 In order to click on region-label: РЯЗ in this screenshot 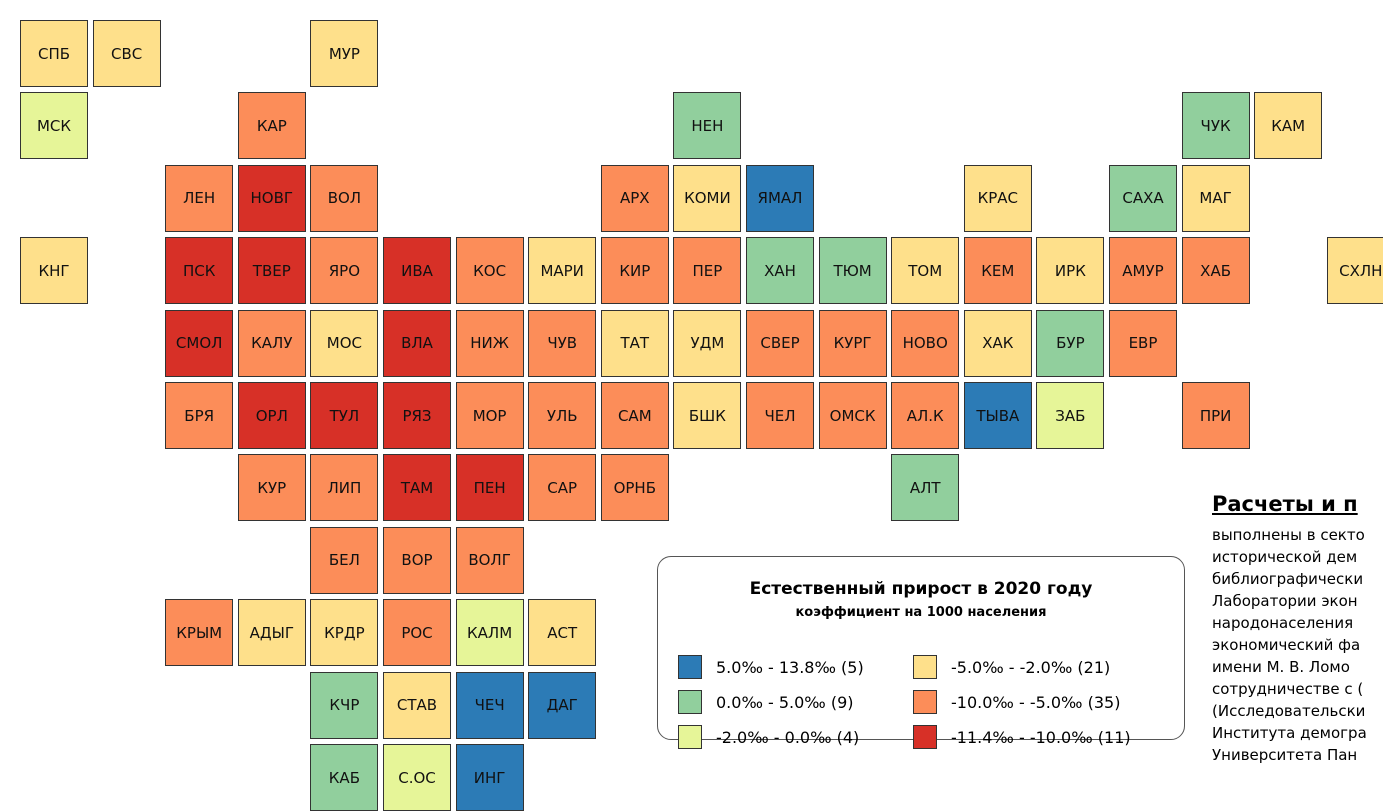, I will do `click(417, 415)`.